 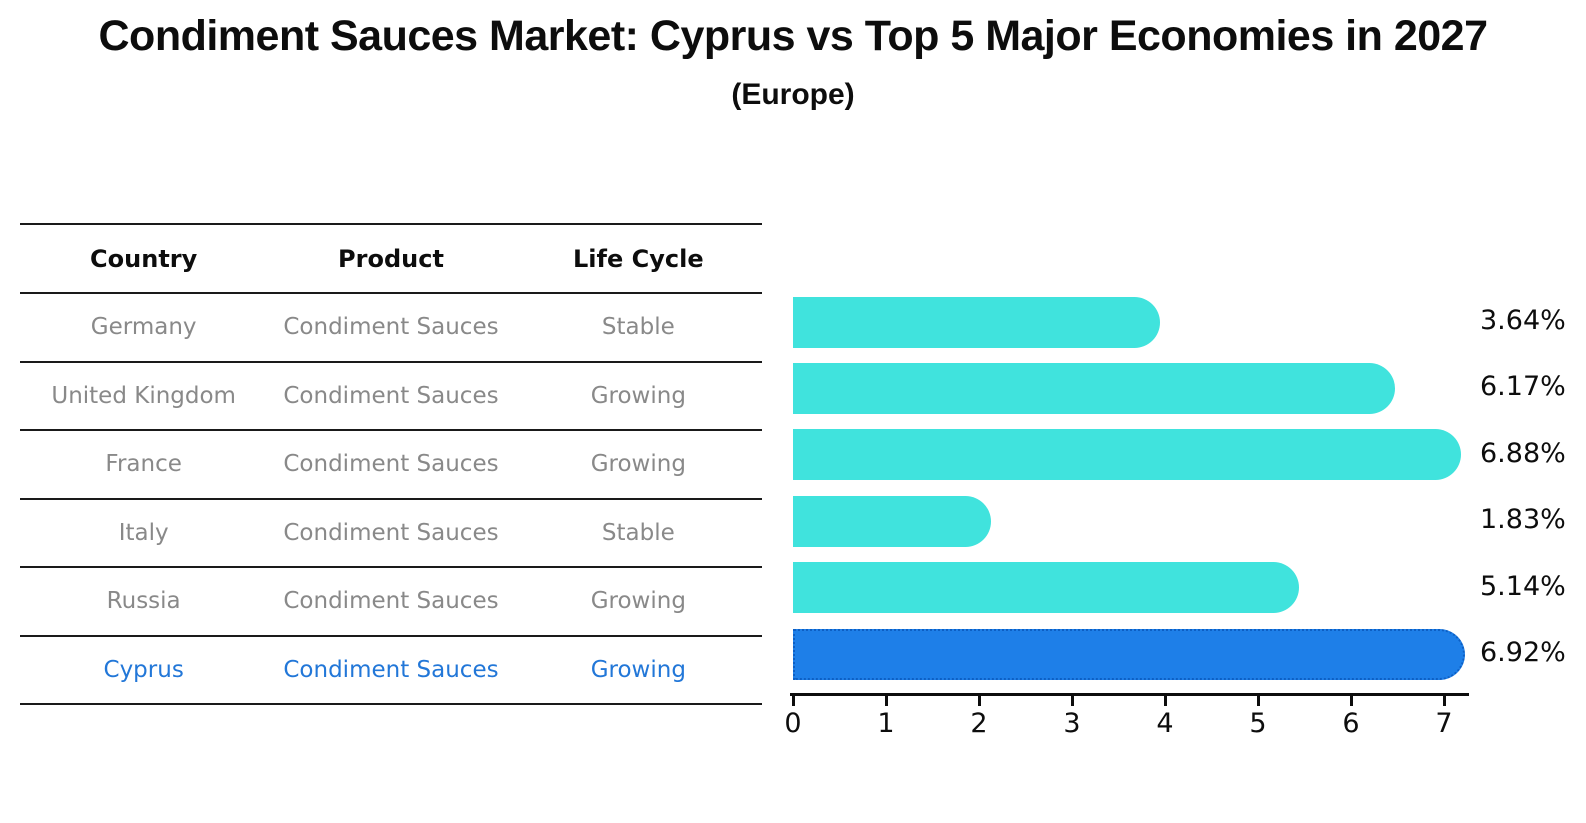 What do you see at coordinates (892, 521) in the screenshot?
I see `bar-italy` at bounding box center [892, 521].